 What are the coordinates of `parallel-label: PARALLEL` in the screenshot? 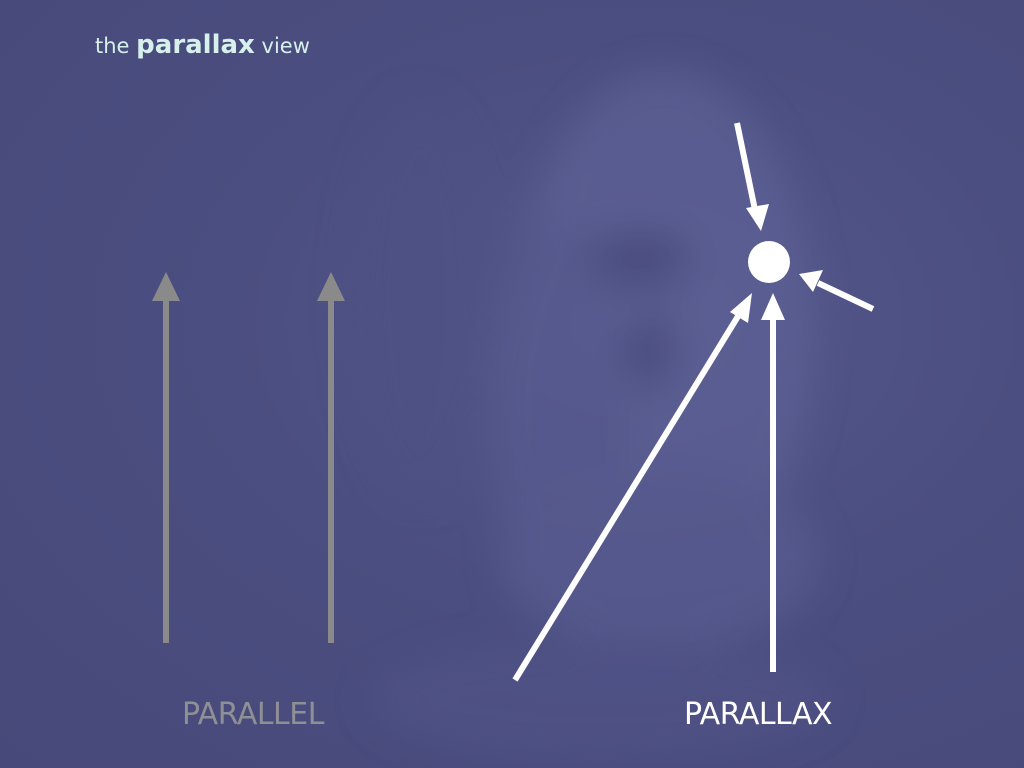 It's located at (253, 714).